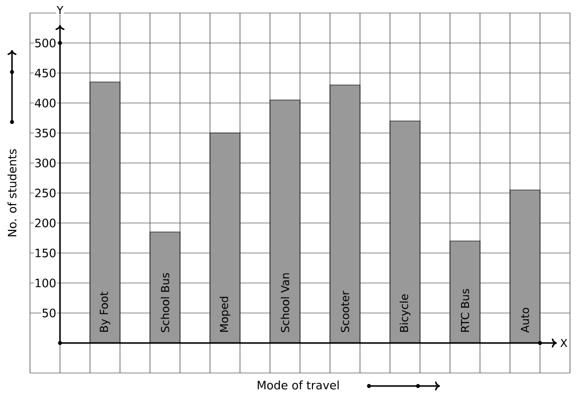 This screenshot has height=399, width=577. What do you see at coordinates (45, 163) in the screenshot?
I see `y-tick-label: 300` at bounding box center [45, 163].